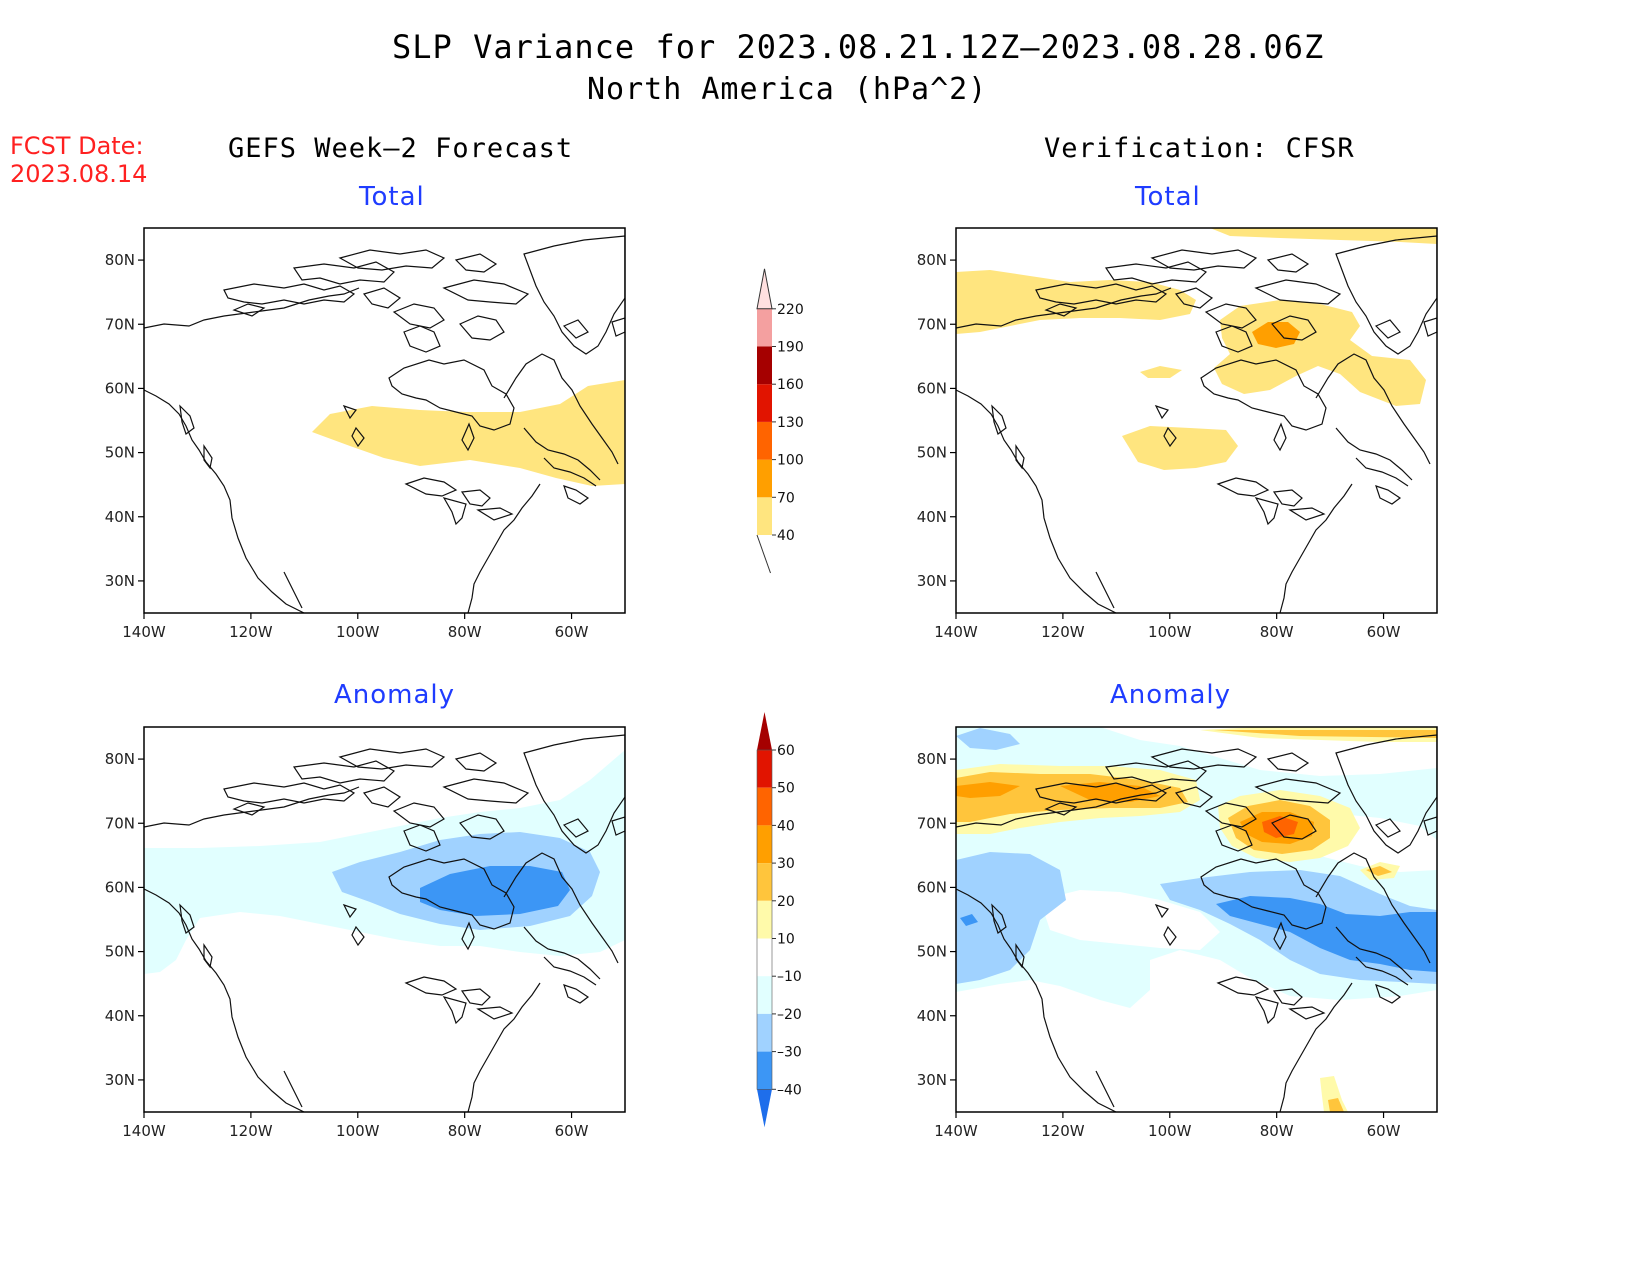 The width and height of the screenshot is (1650, 1275). Describe the element at coordinates (789, 1090) in the screenshot. I see `colorbar-anomaly-label: –40` at that location.